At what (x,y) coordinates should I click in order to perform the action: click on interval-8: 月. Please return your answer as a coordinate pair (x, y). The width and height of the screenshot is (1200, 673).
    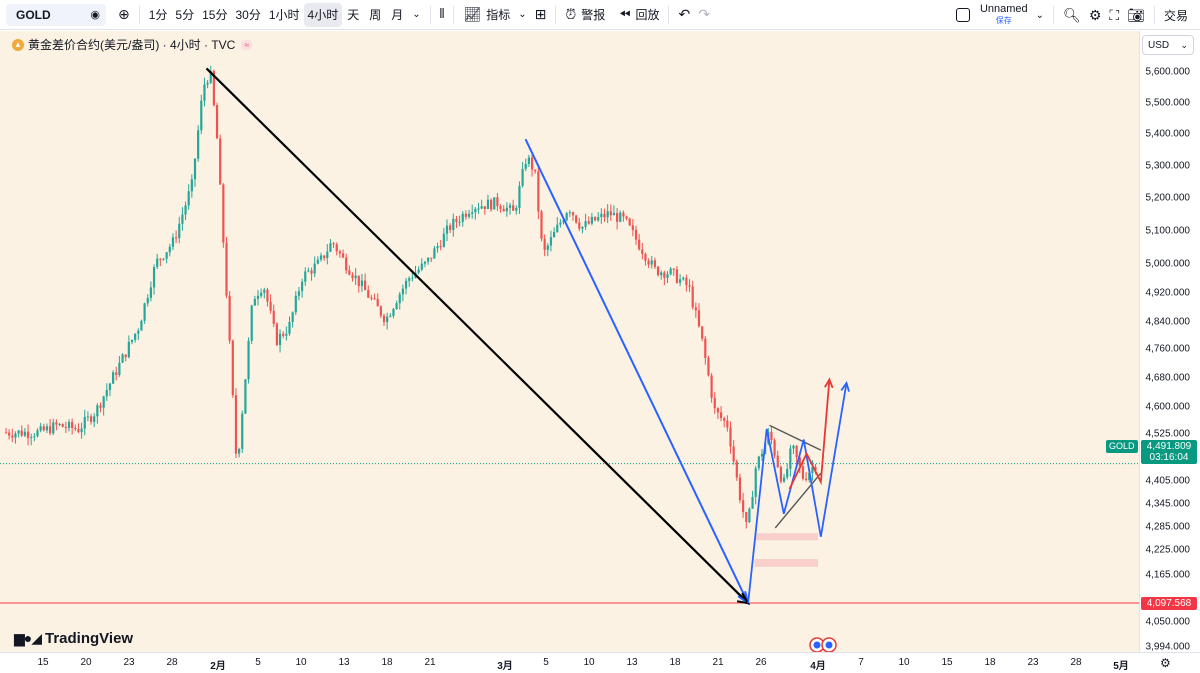
    Looking at the image, I should click on (397, 15).